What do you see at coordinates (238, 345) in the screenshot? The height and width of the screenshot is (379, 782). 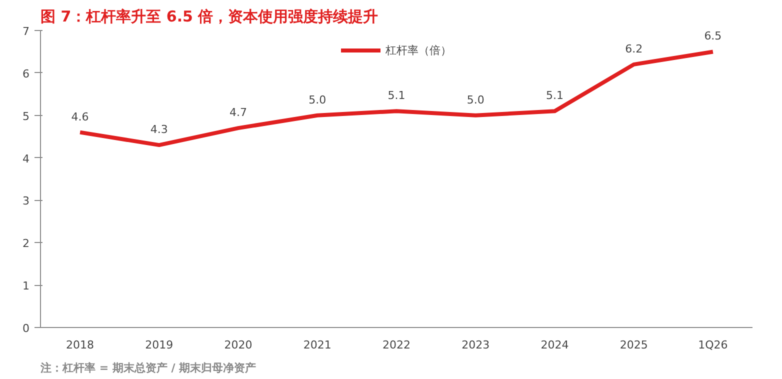 I see `x-tick-label: 2020` at bounding box center [238, 345].